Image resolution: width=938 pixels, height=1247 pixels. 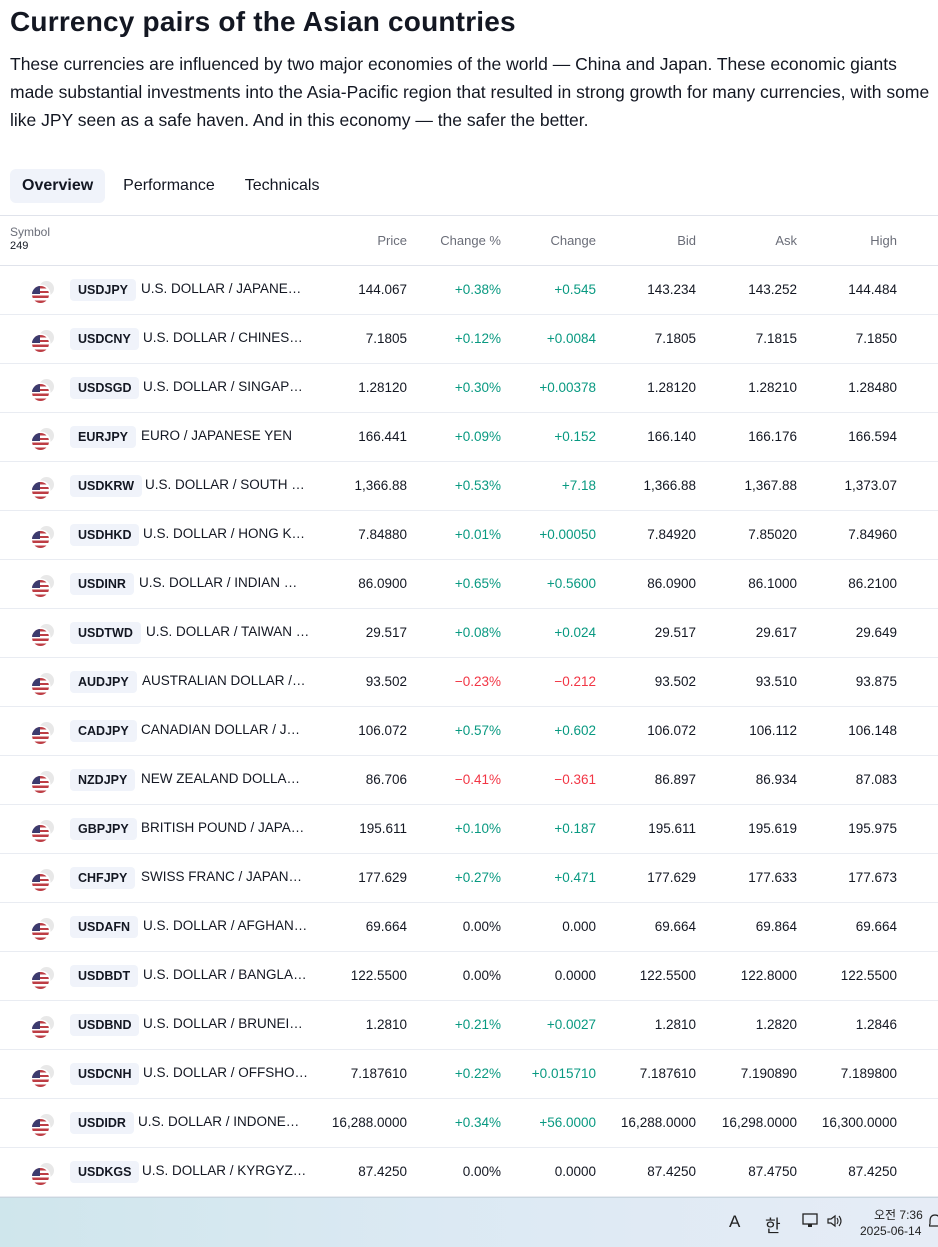 What do you see at coordinates (563, 1073) in the screenshot?
I see `change-cell: +0.015710` at bounding box center [563, 1073].